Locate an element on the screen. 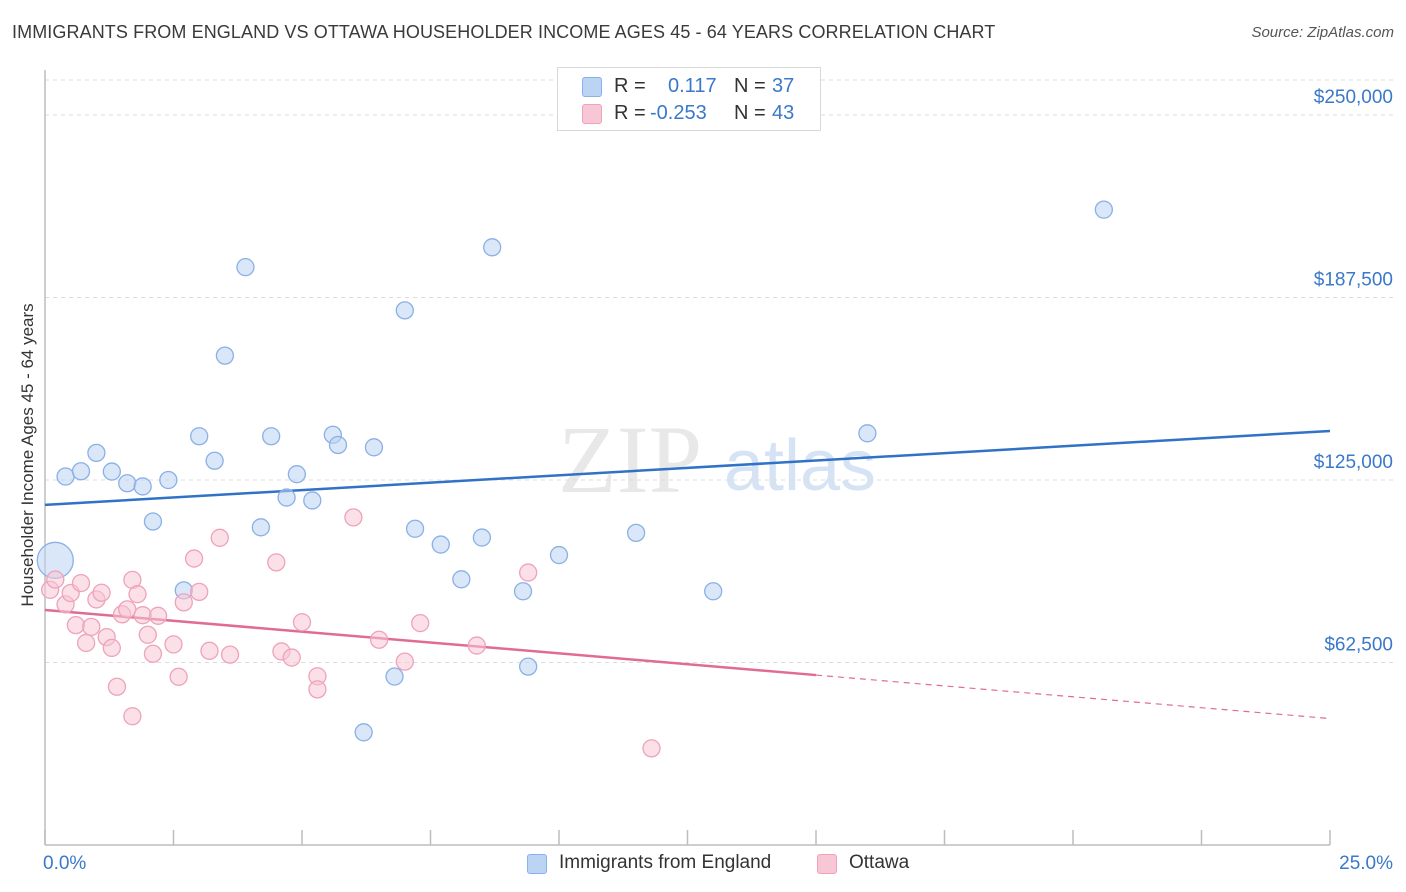  r-value: 0.117 is located at coordinates (692, 86).